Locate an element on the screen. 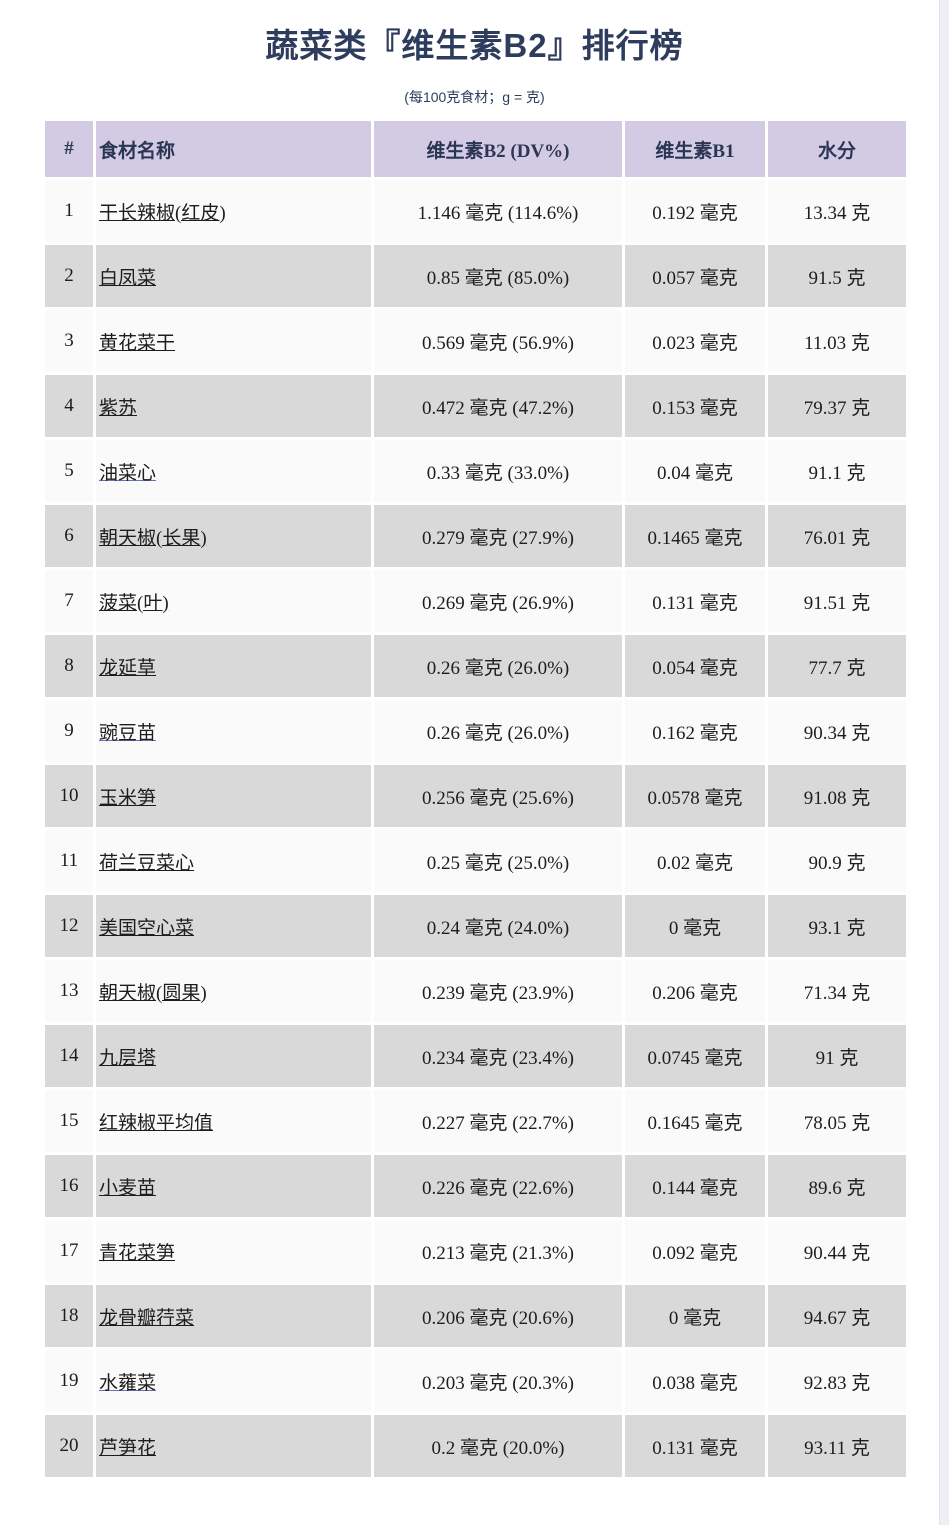  rank-cell: 2 is located at coordinates (69, 276).